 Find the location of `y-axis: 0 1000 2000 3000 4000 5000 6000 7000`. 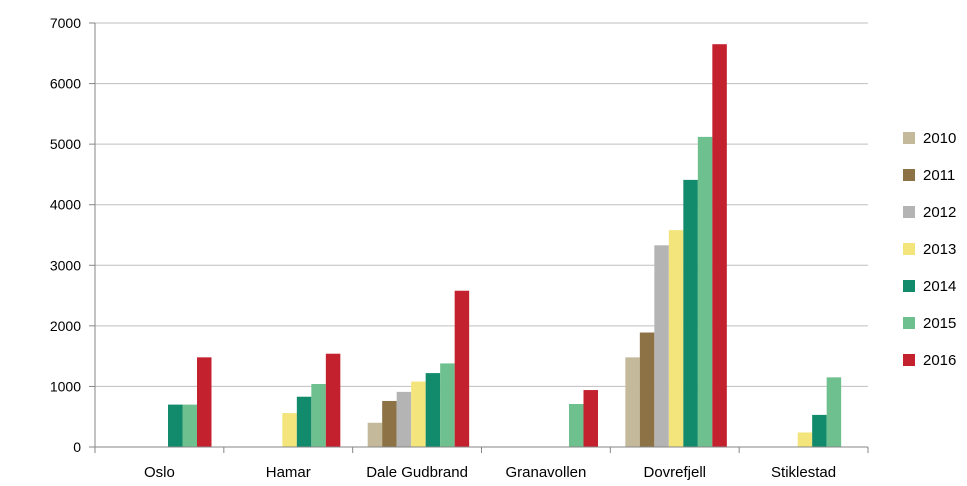

y-axis: 0 1000 2000 3000 4000 5000 6000 7000 is located at coordinates (73, 235).